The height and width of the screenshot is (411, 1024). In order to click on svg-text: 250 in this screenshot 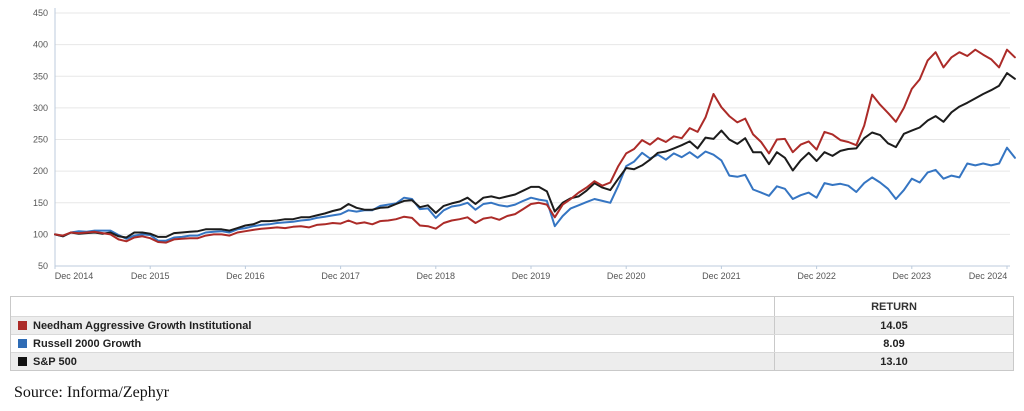, I will do `click(40, 140)`.